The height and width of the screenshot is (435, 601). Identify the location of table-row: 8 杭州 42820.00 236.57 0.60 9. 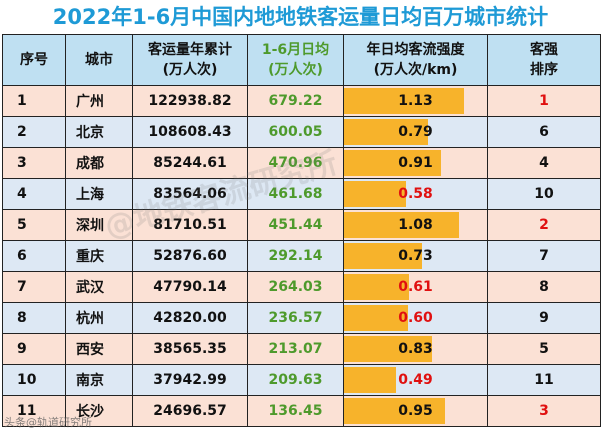
(301, 318).